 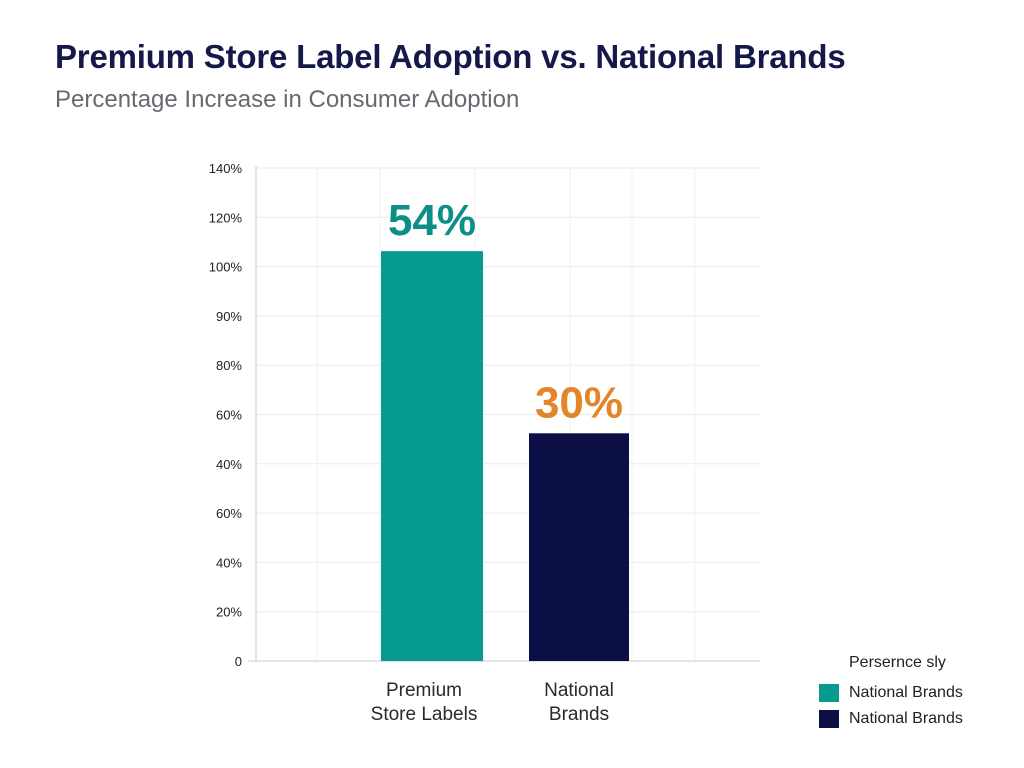 I want to click on legend-title: Persernce sly, so click(x=897, y=662).